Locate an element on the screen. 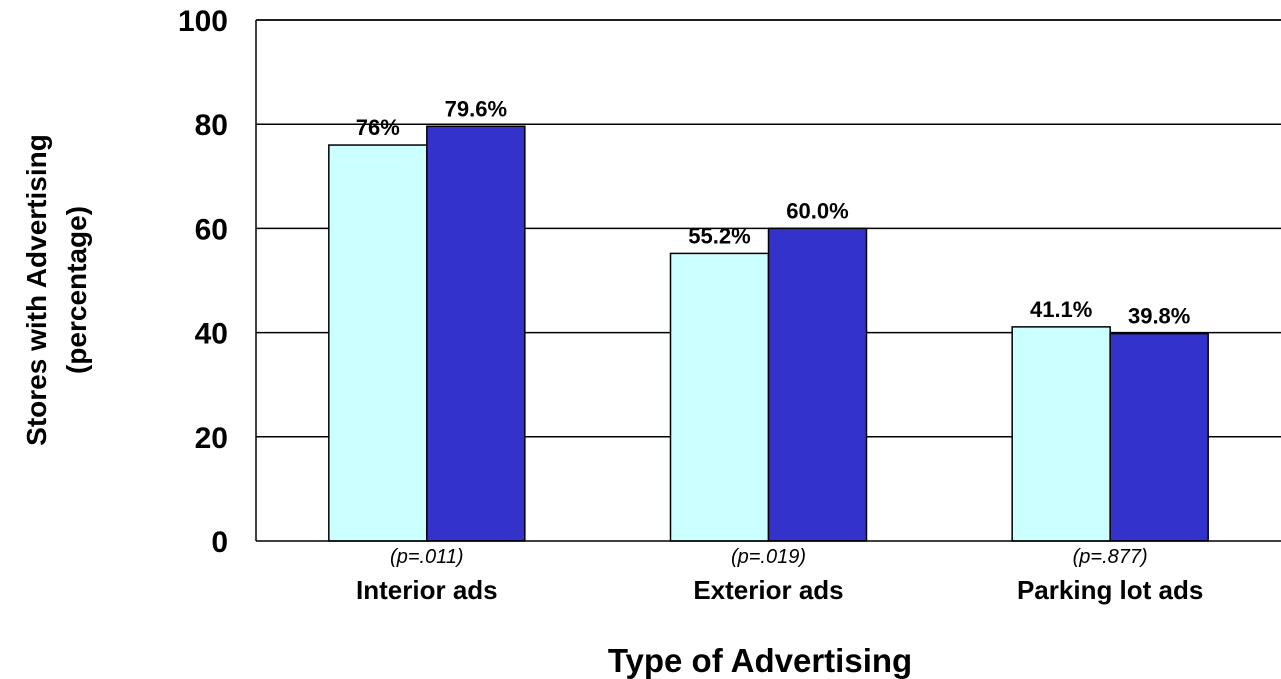  data-label: 60.0% is located at coordinates (817, 210).